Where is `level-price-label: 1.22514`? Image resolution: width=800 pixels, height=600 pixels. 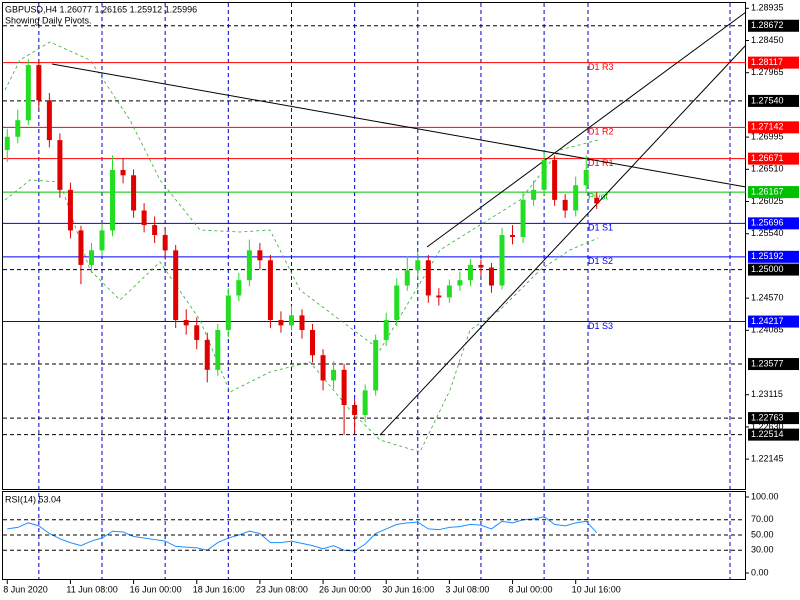 level-price-label: 1.22514 is located at coordinates (767, 434).